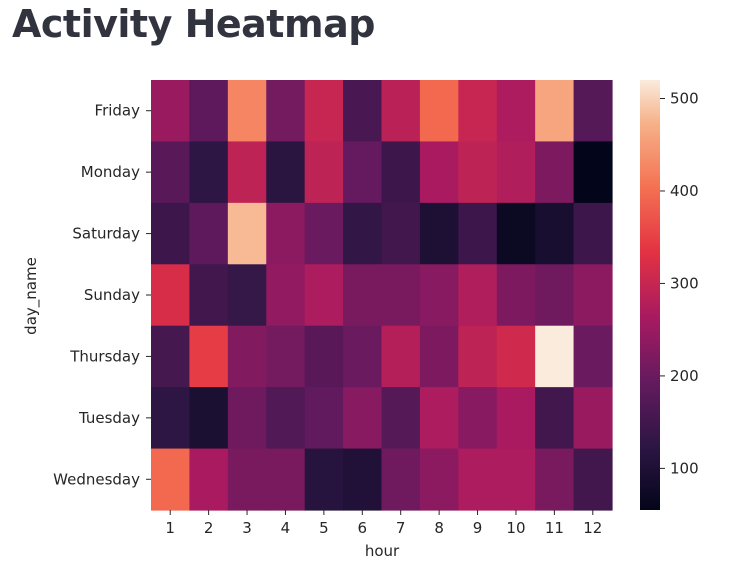 The image size is (738, 566). What do you see at coordinates (109, 418) in the screenshot?
I see `y-tick-label: Tuesday` at bounding box center [109, 418].